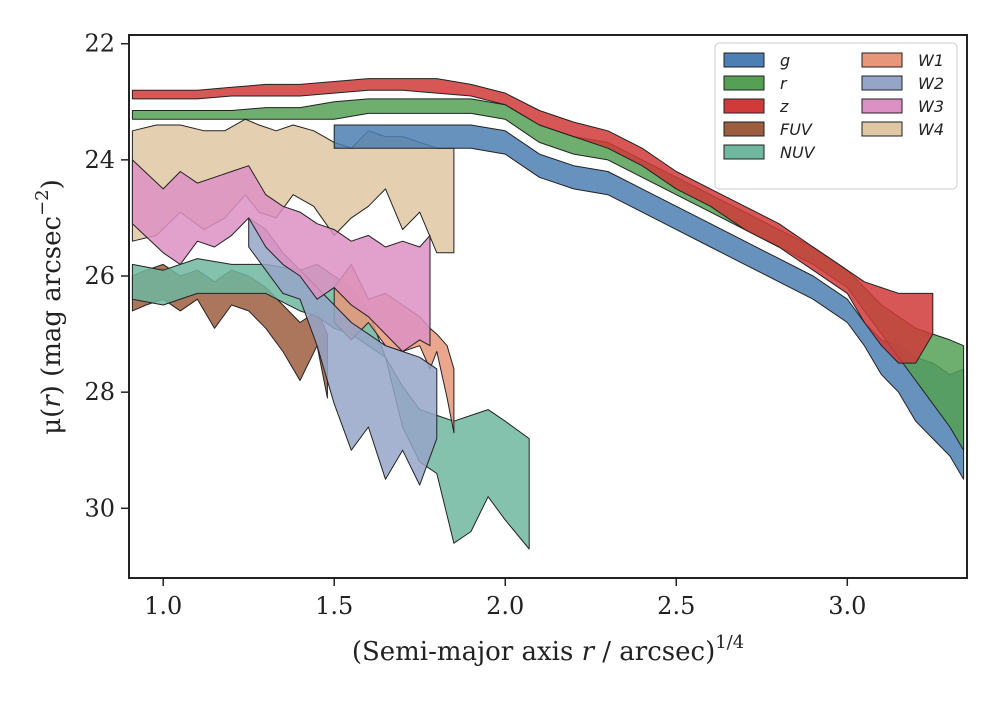  What do you see at coordinates (931, 106) in the screenshot?
I see `legend-label-w3: W3` at bounding box center [931, 106].